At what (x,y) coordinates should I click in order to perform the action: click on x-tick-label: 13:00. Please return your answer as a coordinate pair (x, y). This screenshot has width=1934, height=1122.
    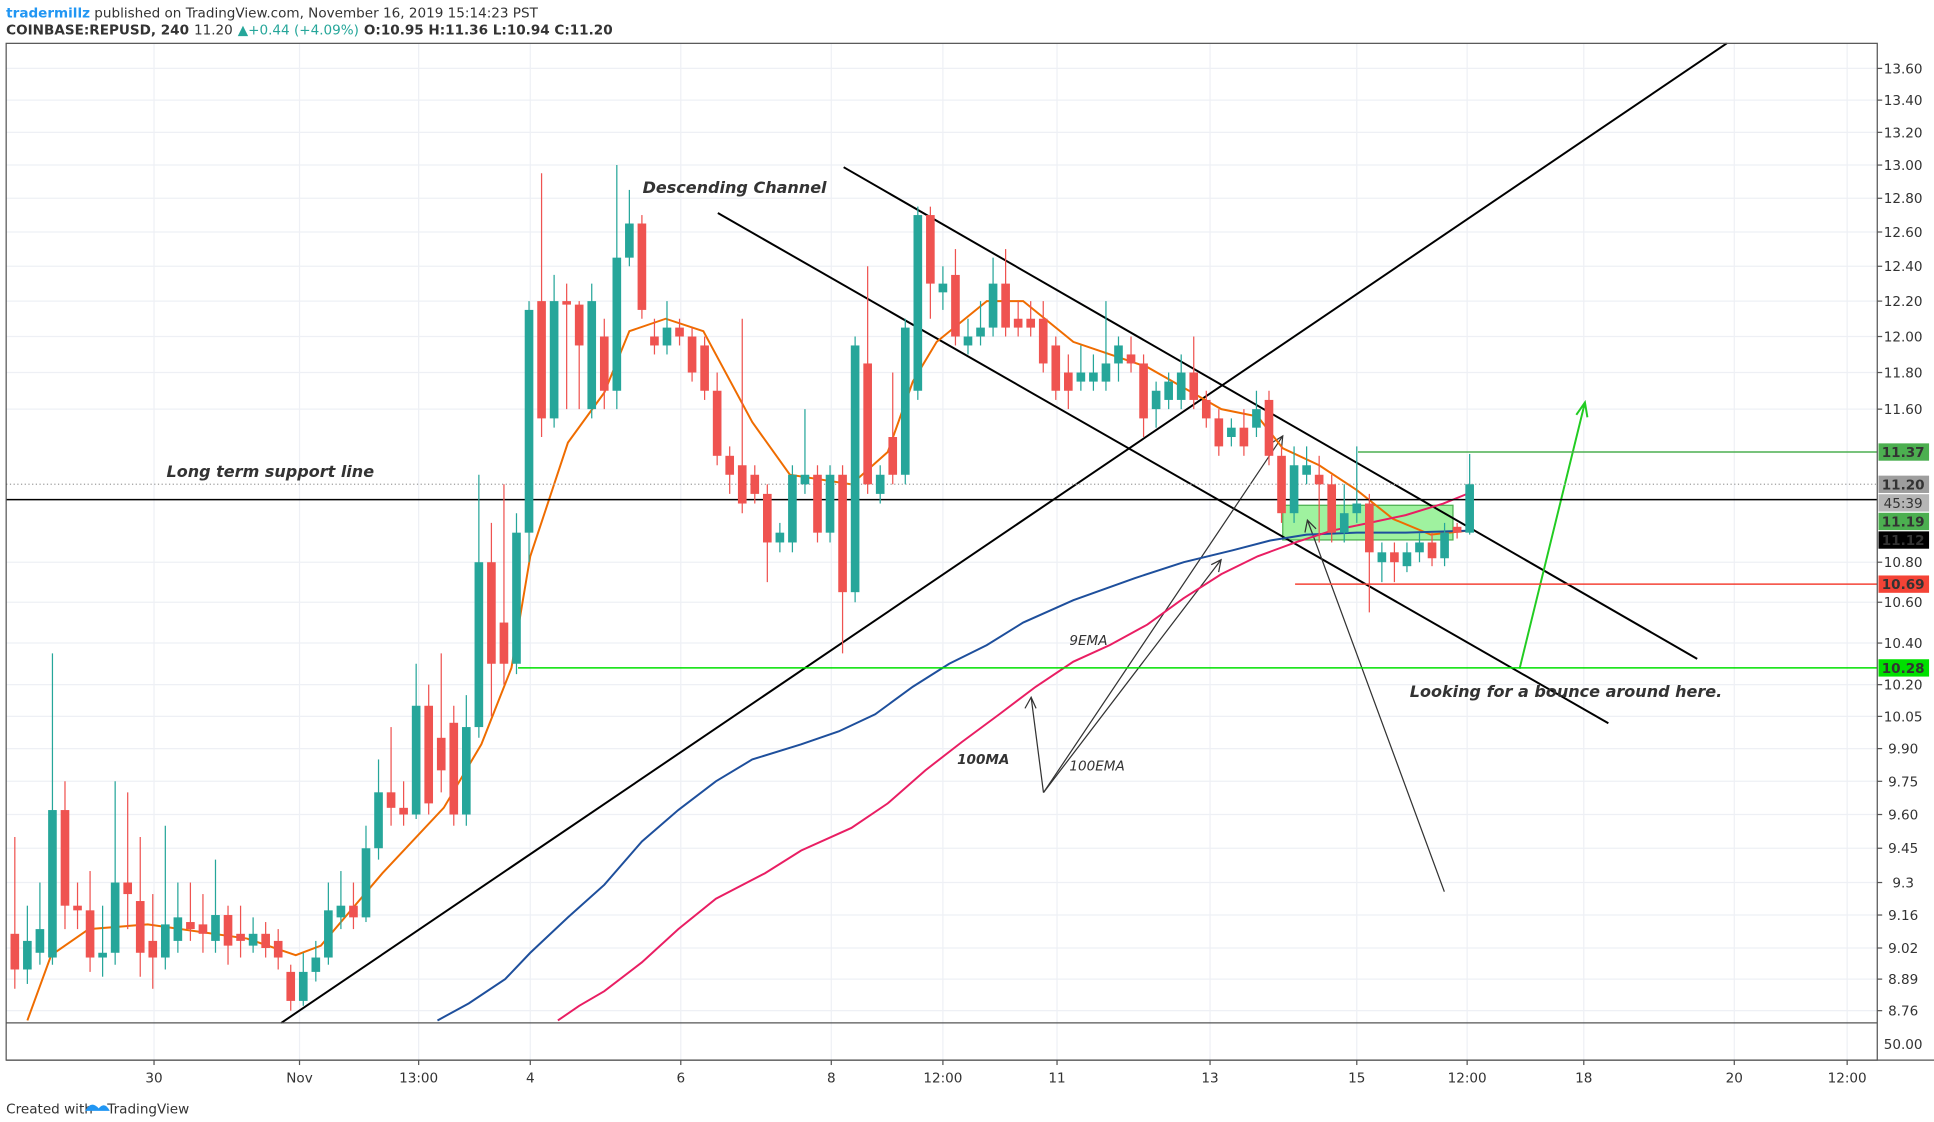
    Looking at the image, I should click on (418, 1078).